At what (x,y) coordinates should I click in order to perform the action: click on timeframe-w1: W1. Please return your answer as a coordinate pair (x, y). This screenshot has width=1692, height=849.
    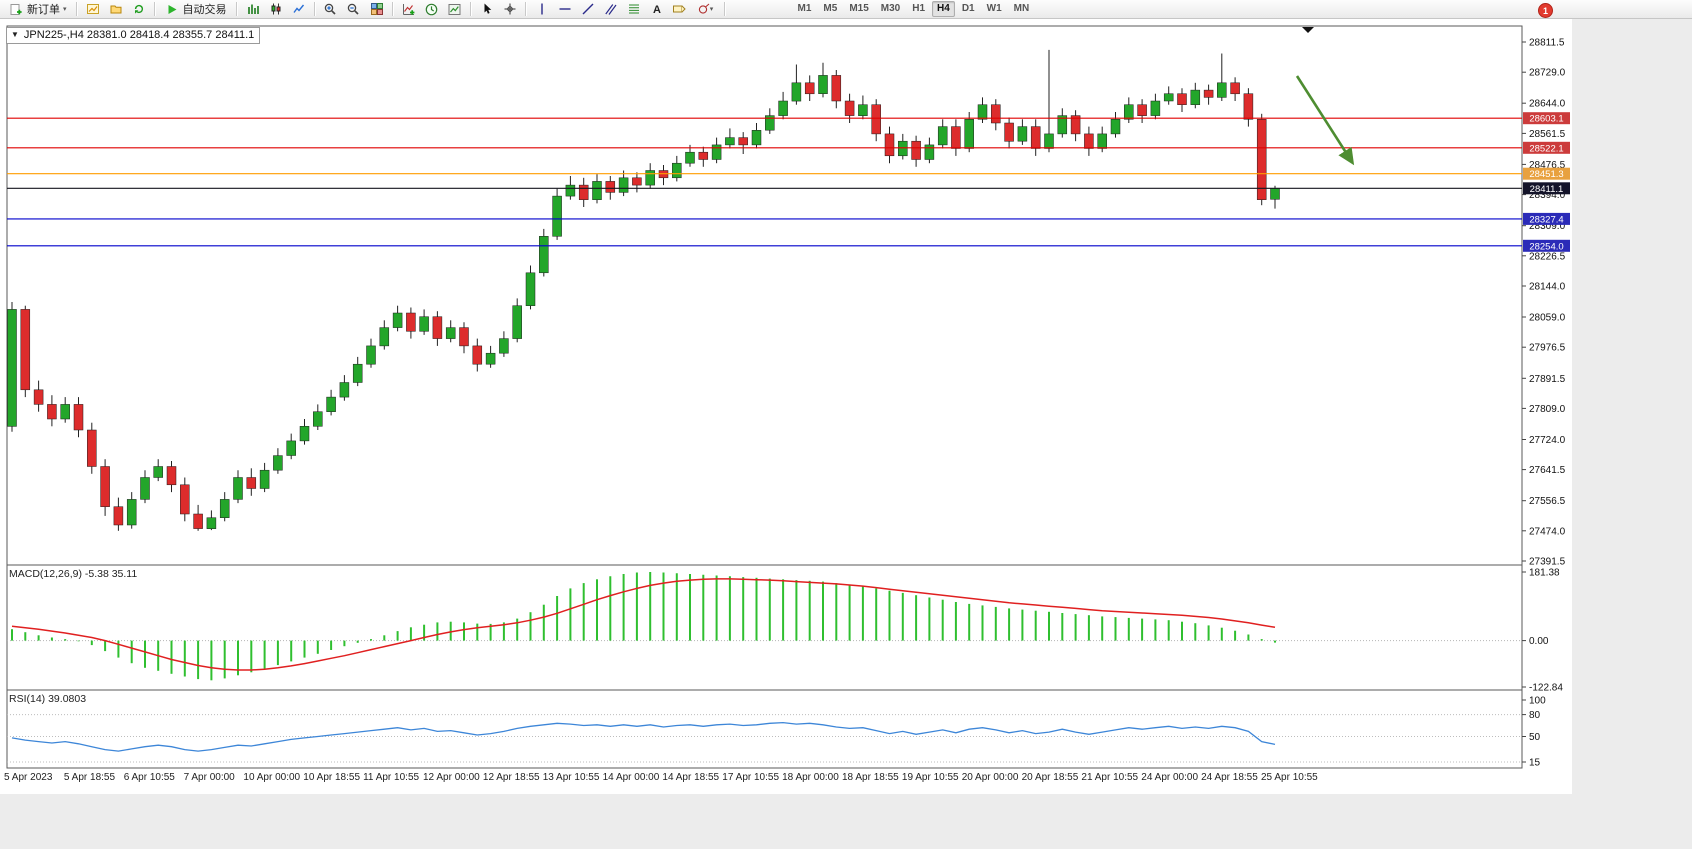
    Looking at the image, I should click on (994, 8).